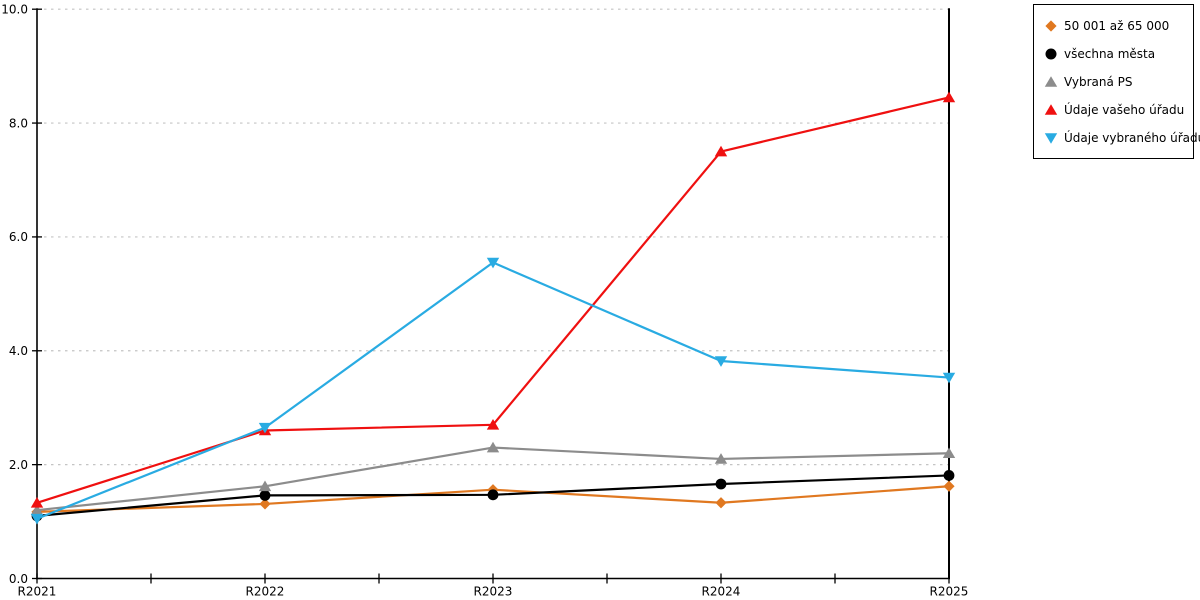 This screenshot has height=600, width=1200. What do you see at coordinates (1110, 54) in the screenshot?
I see `legend-label: všechna města` at bounding box center [1110, 54].